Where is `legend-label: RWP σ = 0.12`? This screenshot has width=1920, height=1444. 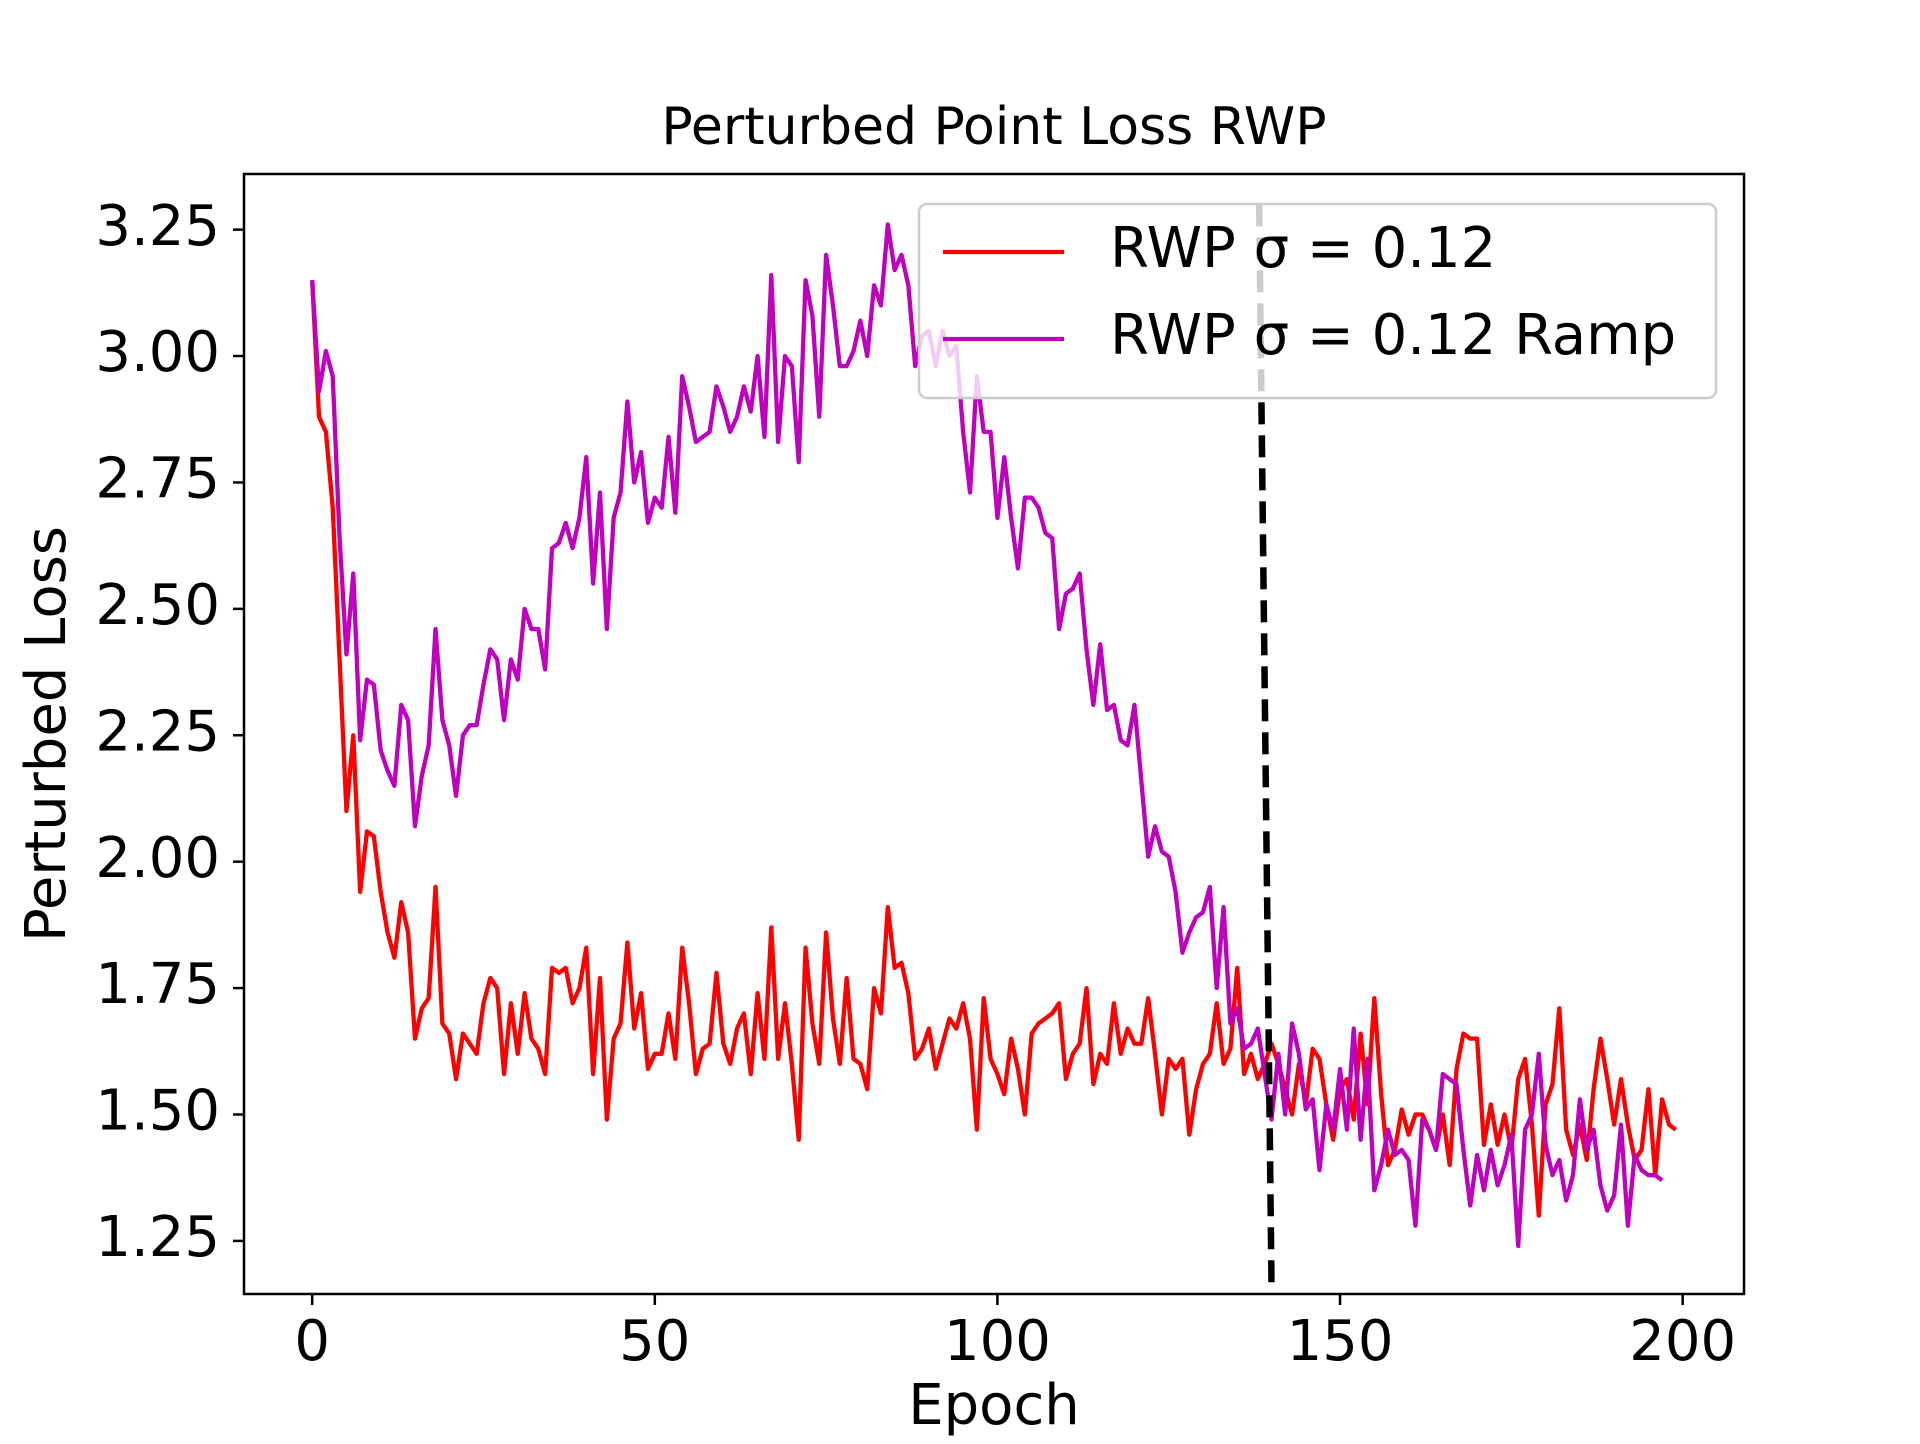 legend-label: RWP σ = 0.12 is located at coordinates (1303, 248).